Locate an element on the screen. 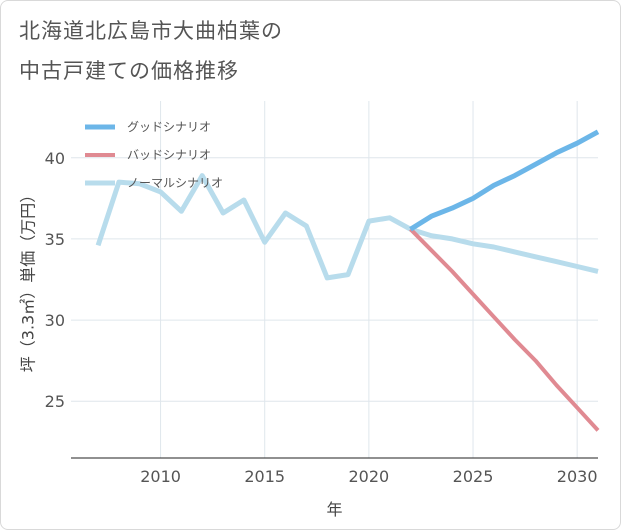 The height and width of the screenshot is (530, 621). y-tick-label-40: 40 is located at coordinates (55, 158).